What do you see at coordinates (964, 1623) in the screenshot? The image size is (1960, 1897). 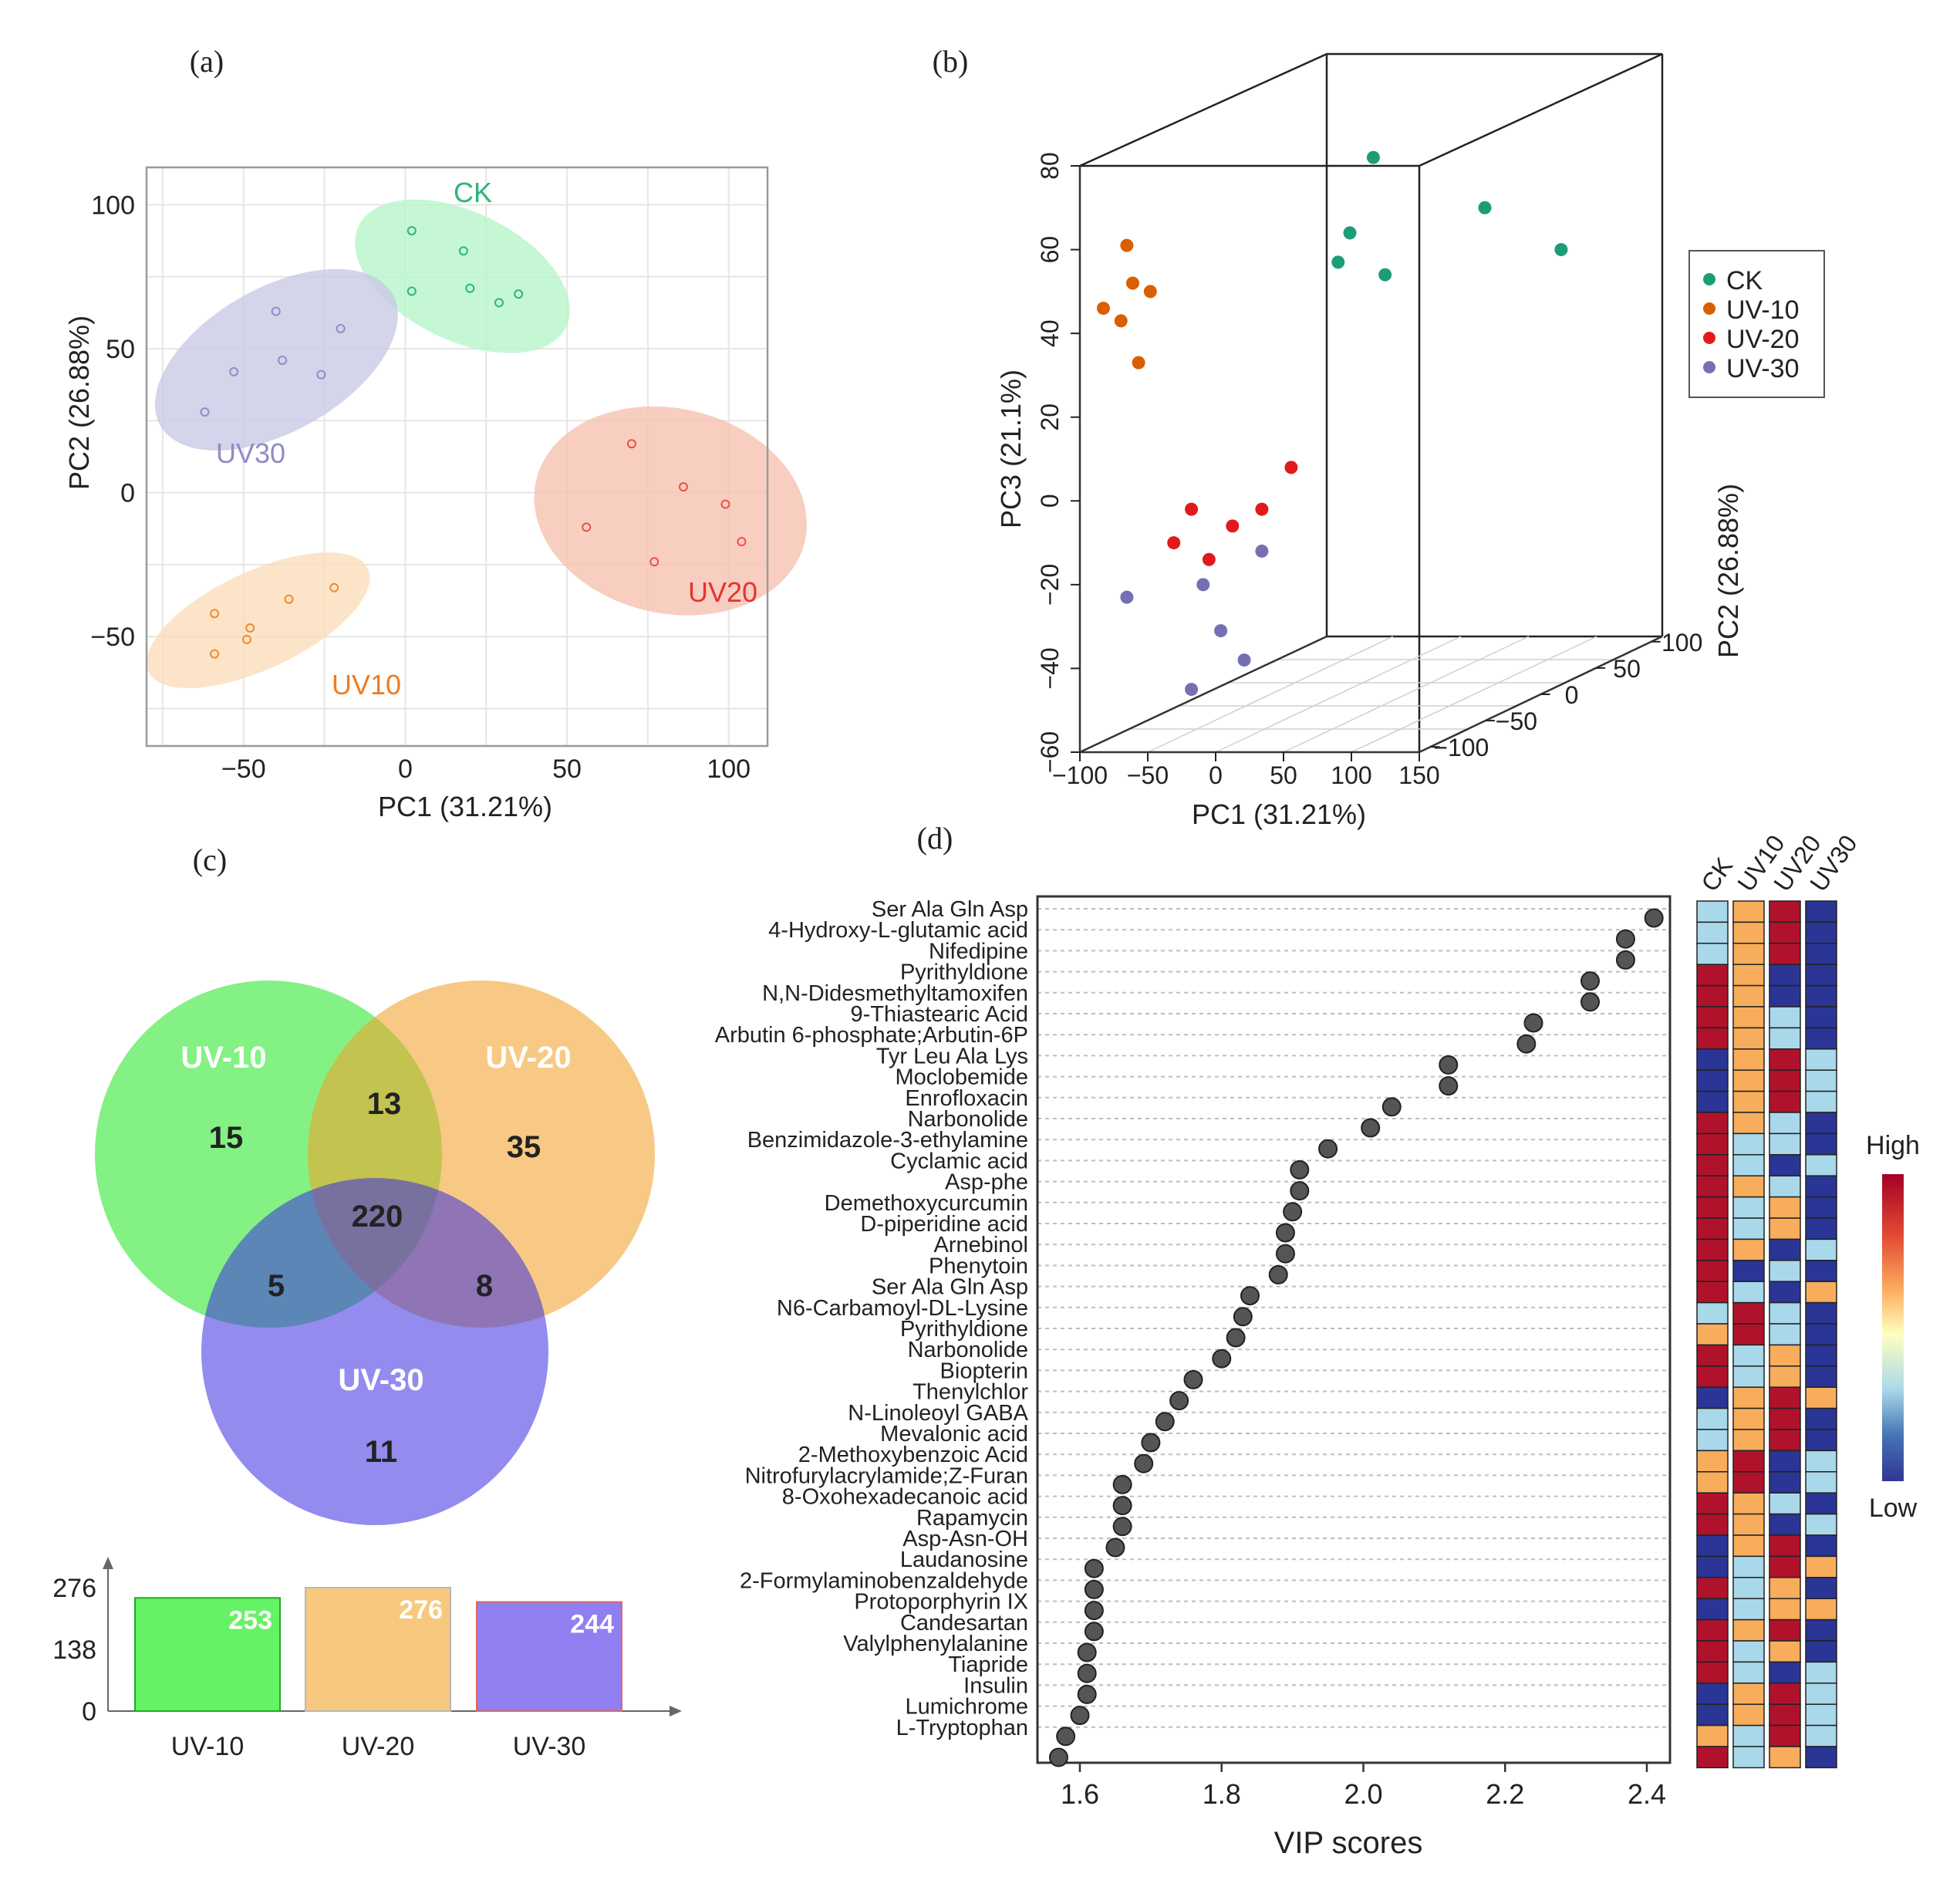 I see `metabolite-label: Candesartan` at bounding box center [964, 1623].